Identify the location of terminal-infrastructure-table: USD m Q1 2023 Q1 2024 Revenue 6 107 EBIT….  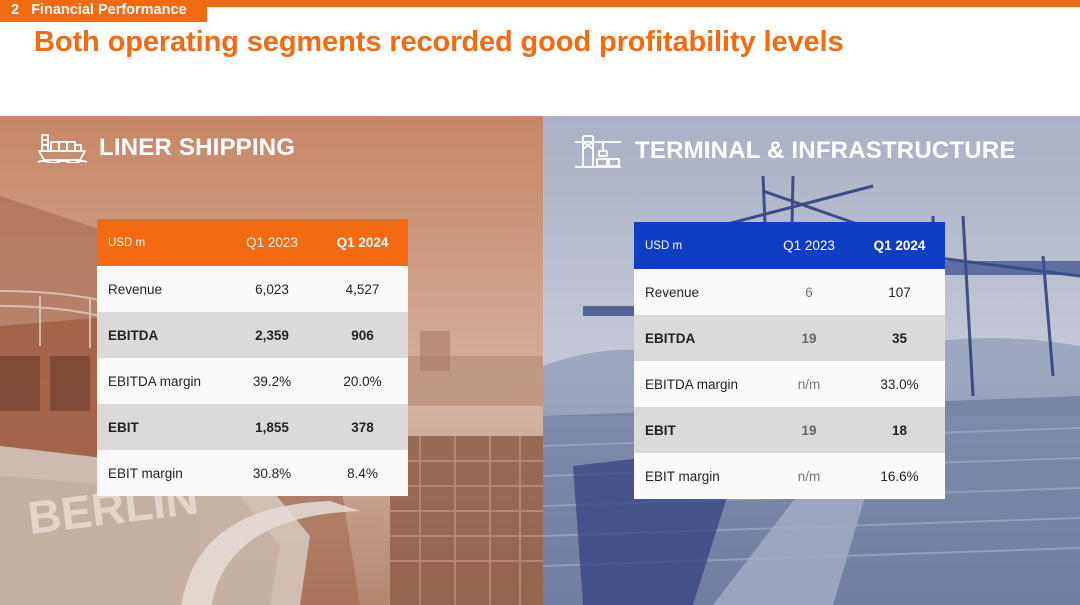
(789, 360).